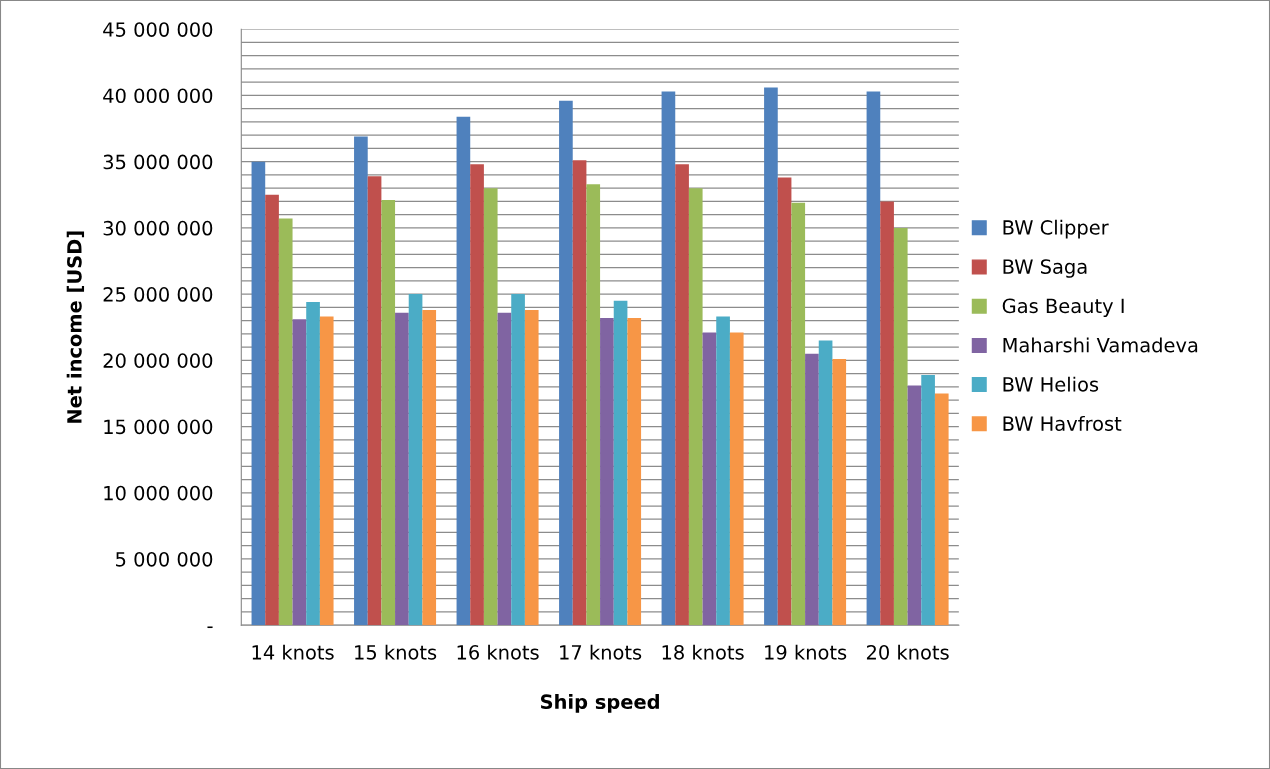 The width and height of the screenshot is (1270, 769). Describe the element at coordinates (396, 652) in the screenshot. I see `x-tick-label: 15 knots` at that location.